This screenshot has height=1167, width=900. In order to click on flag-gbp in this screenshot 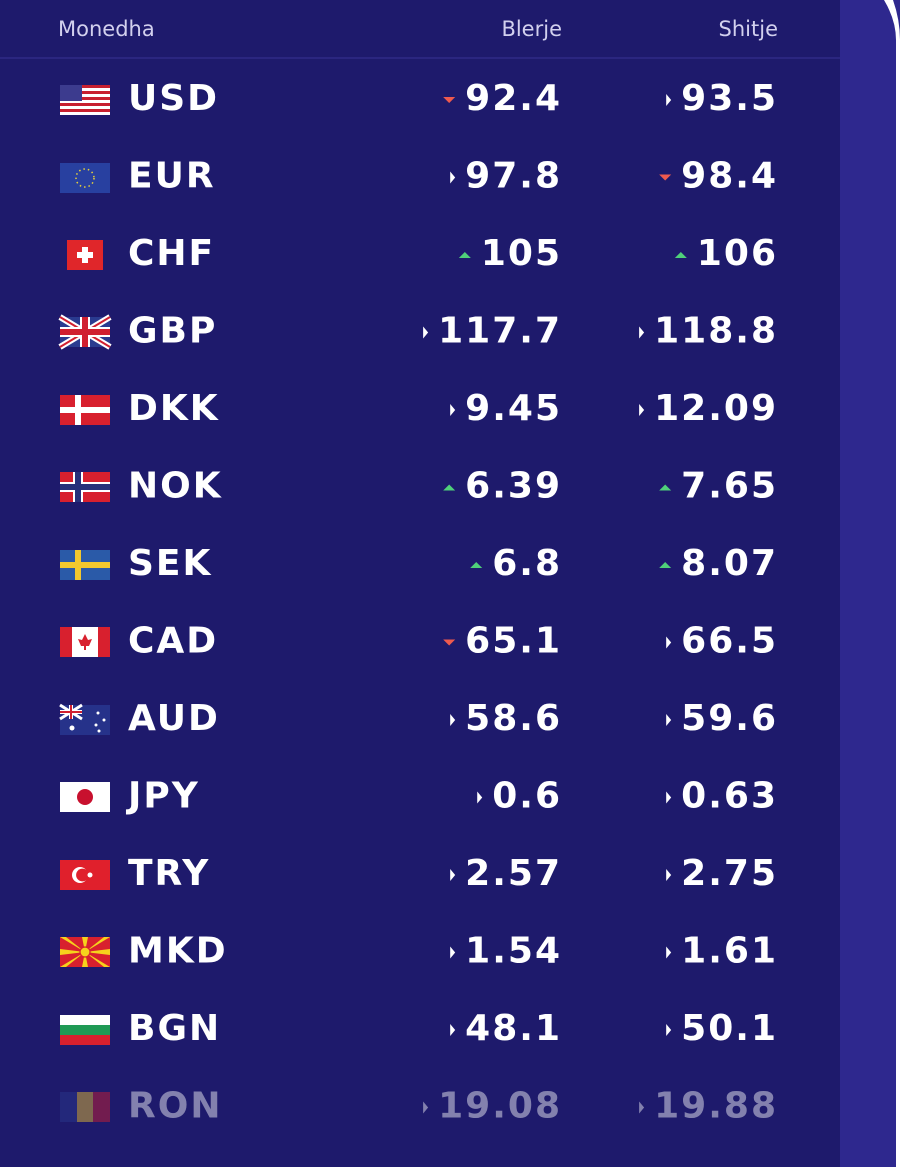, I will do `click(85, 332)`.